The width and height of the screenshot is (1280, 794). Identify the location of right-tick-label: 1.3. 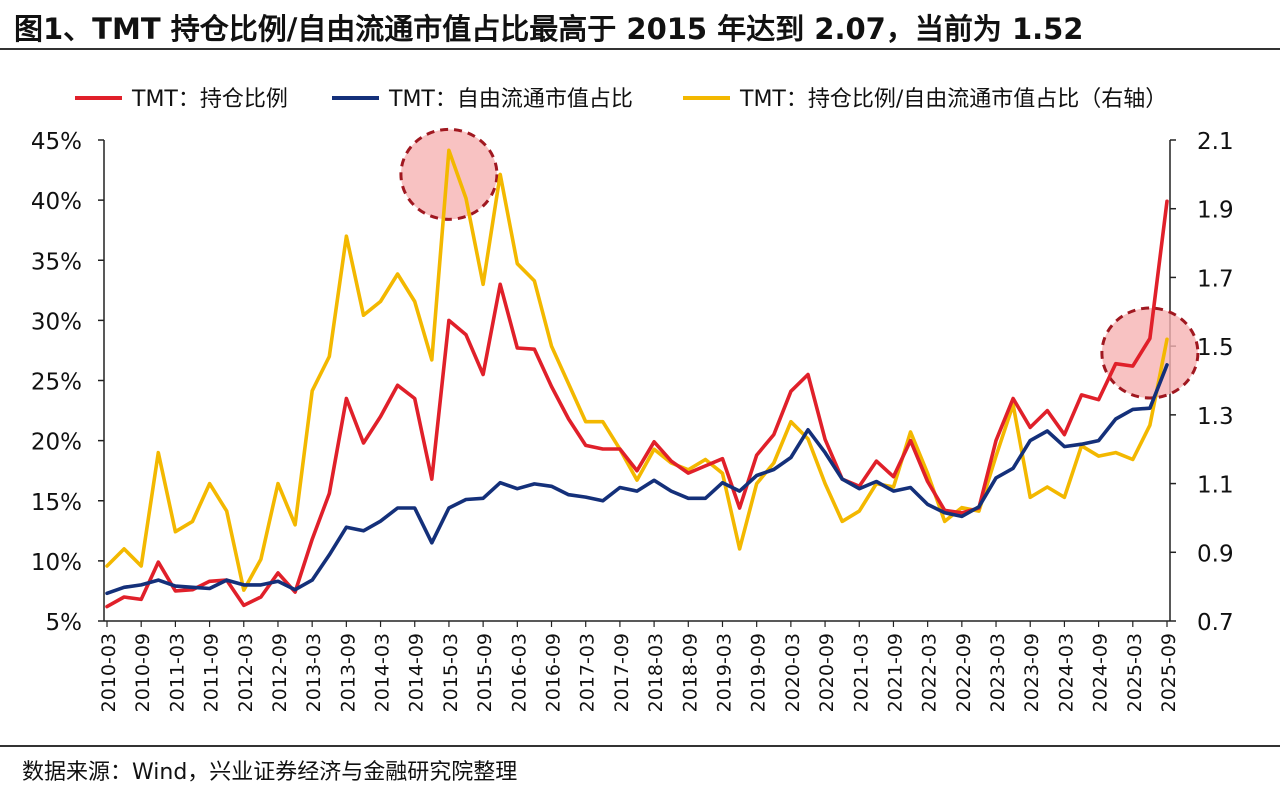
(1215, 417).